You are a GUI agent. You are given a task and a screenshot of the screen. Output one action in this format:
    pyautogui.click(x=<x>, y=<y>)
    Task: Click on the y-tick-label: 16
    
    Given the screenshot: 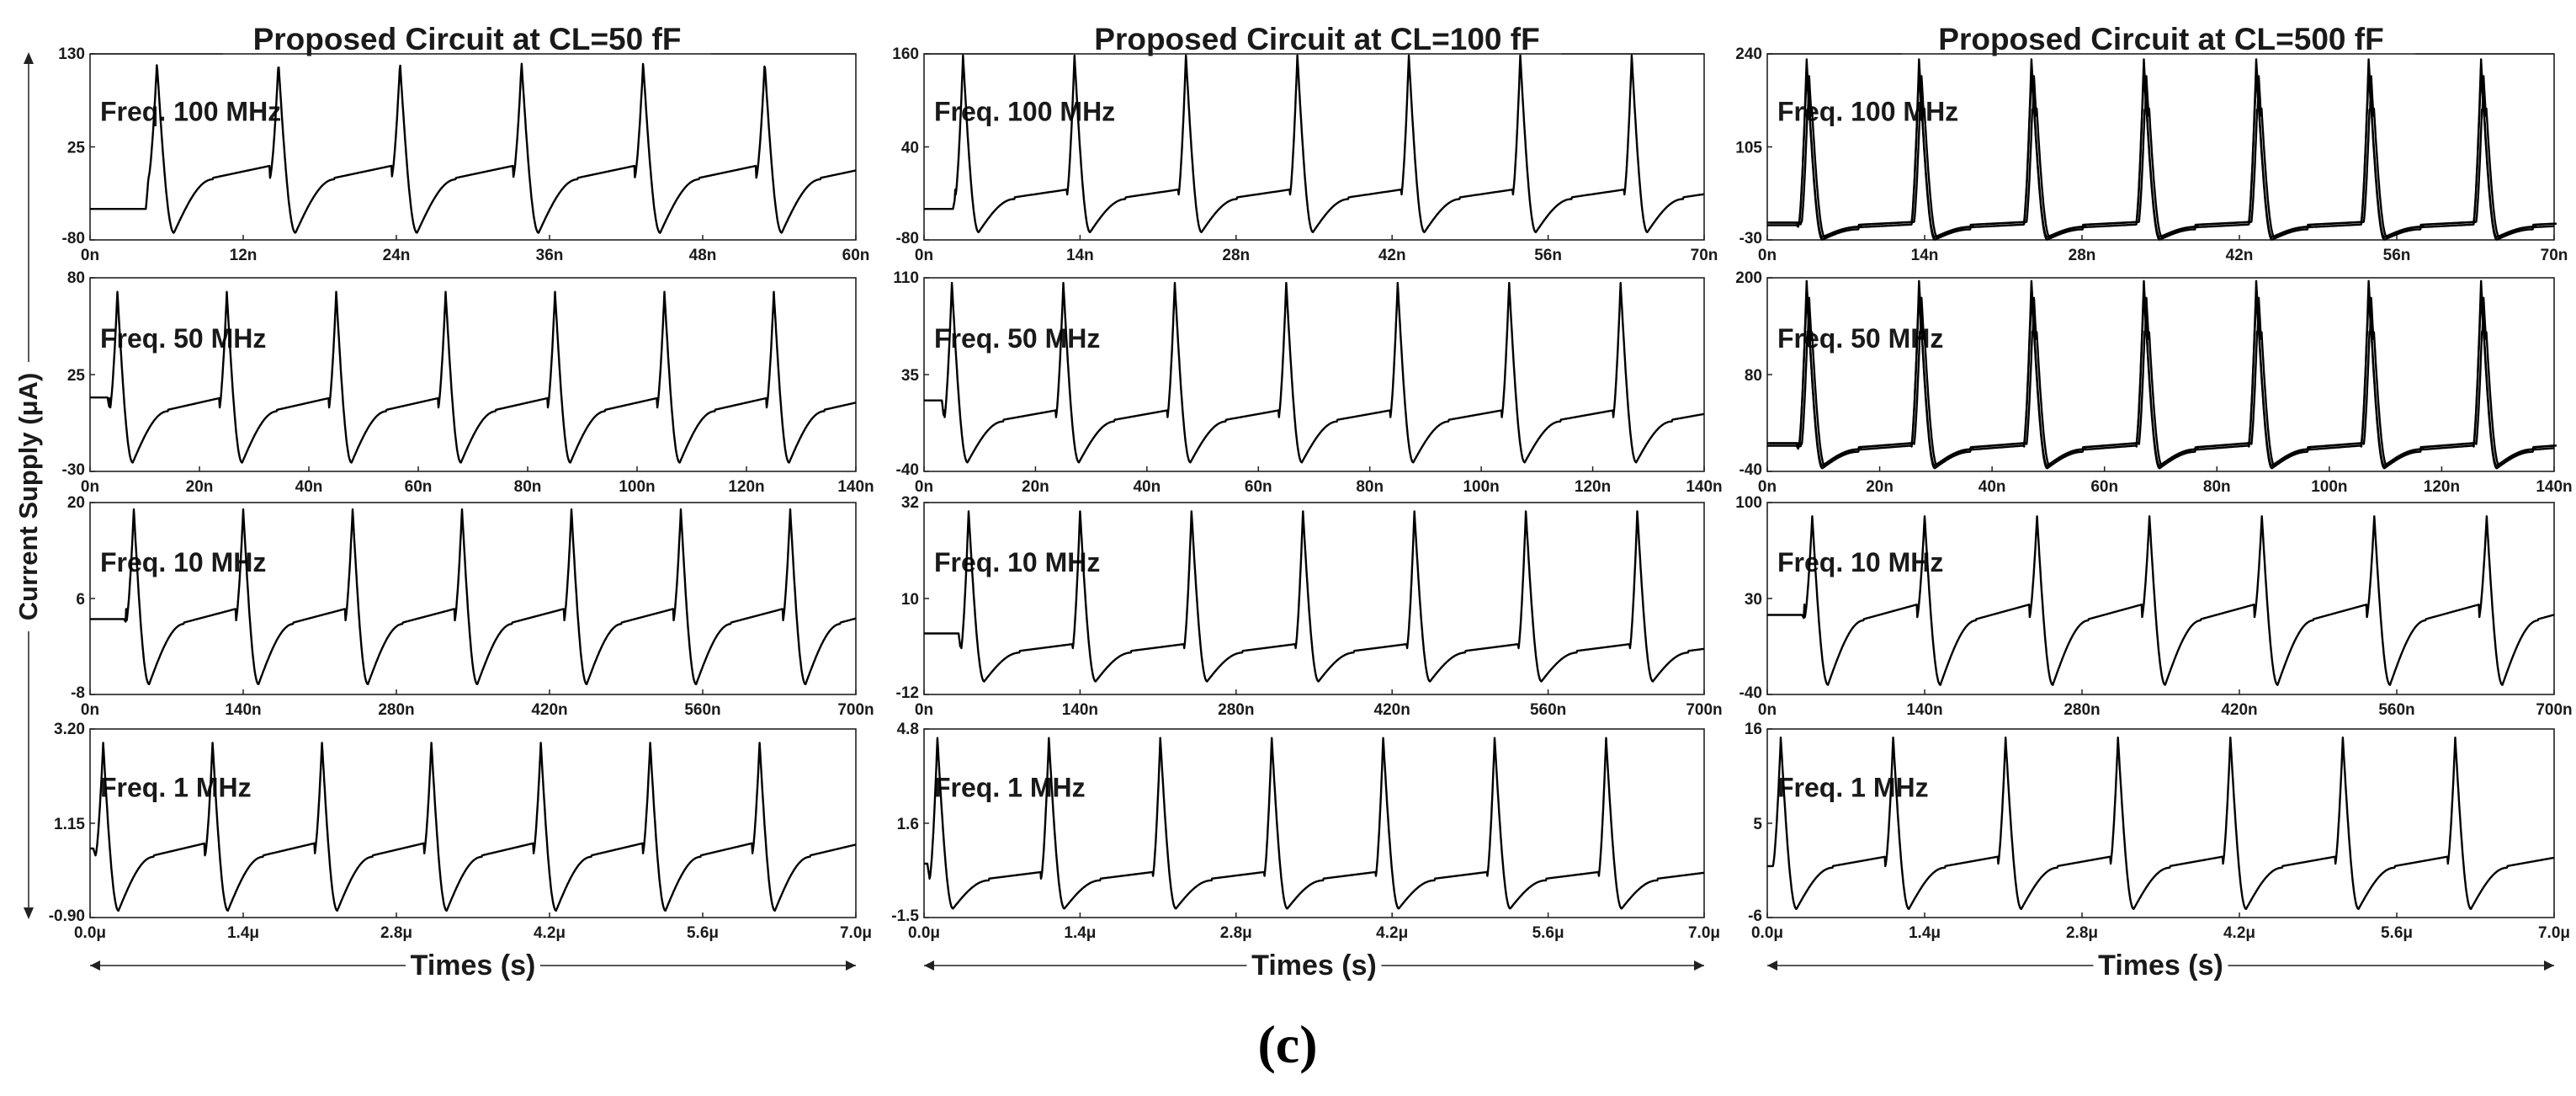 What is the action you would take?
    pyautogui.click(x=1753, y=729)
    